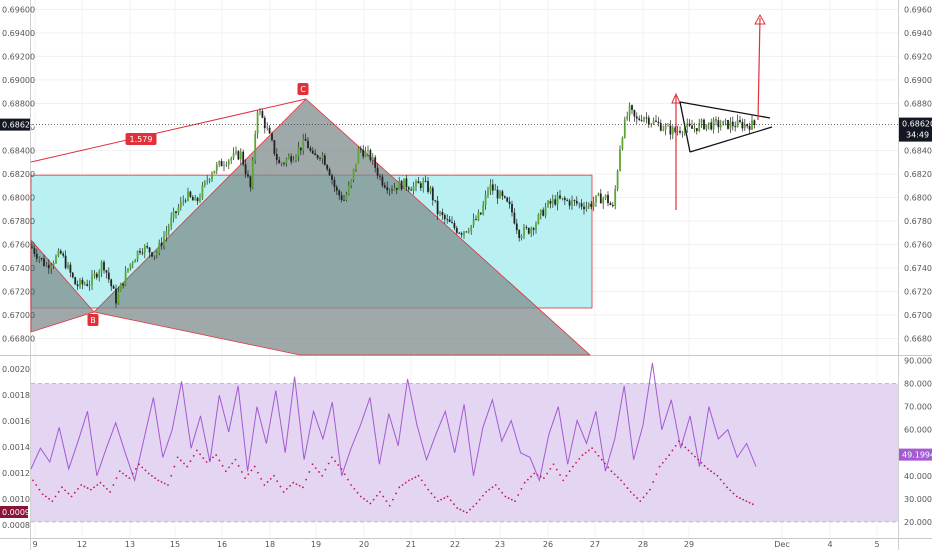 The width and height of the screenshot is (932, 550). Describe the element at coordinates (918, 315) in the screenshot. I see `right-price-tick: 0.67000` at that location.